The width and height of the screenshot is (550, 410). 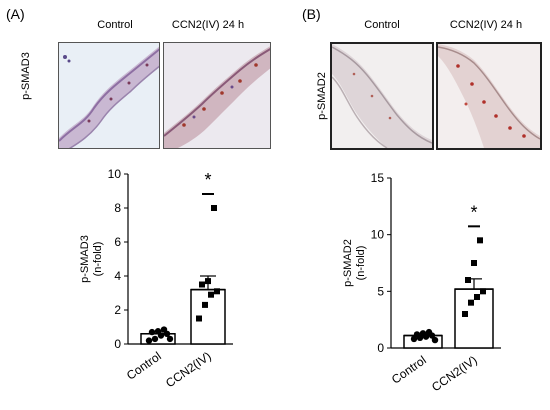 I want to click on panel-label-a: (A), so click(x=15, y=14).